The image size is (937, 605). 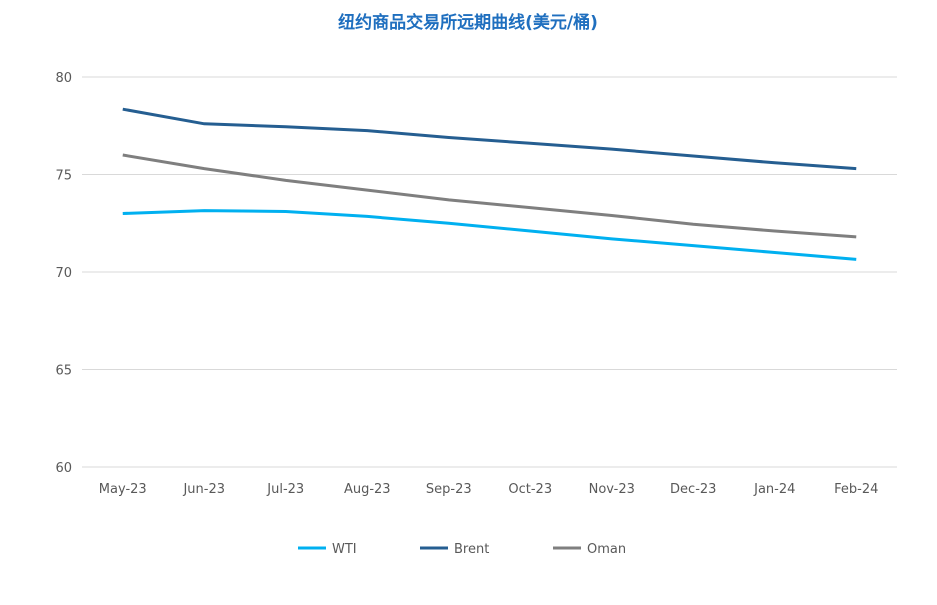 What do you see at coordinates (449, 489) in the screenshot?
I see `x-tick-label: Sep-23` at bounding box center [449, 489].